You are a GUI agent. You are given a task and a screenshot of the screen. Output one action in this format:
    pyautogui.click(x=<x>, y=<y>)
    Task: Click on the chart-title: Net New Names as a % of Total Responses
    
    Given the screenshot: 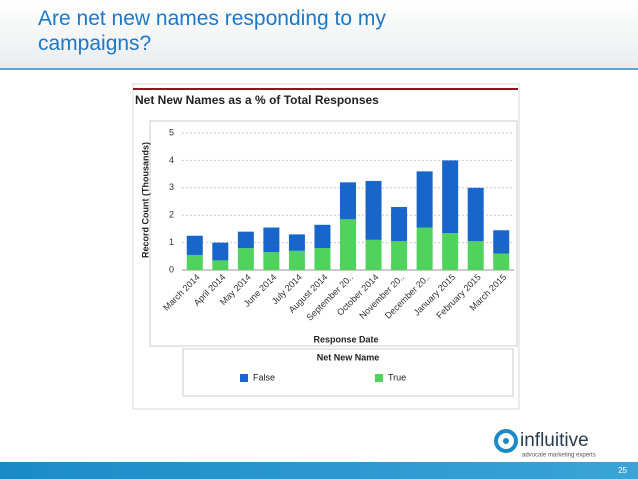 What is the action you would take?
    pyautogui.click(x=257, y=100)
    